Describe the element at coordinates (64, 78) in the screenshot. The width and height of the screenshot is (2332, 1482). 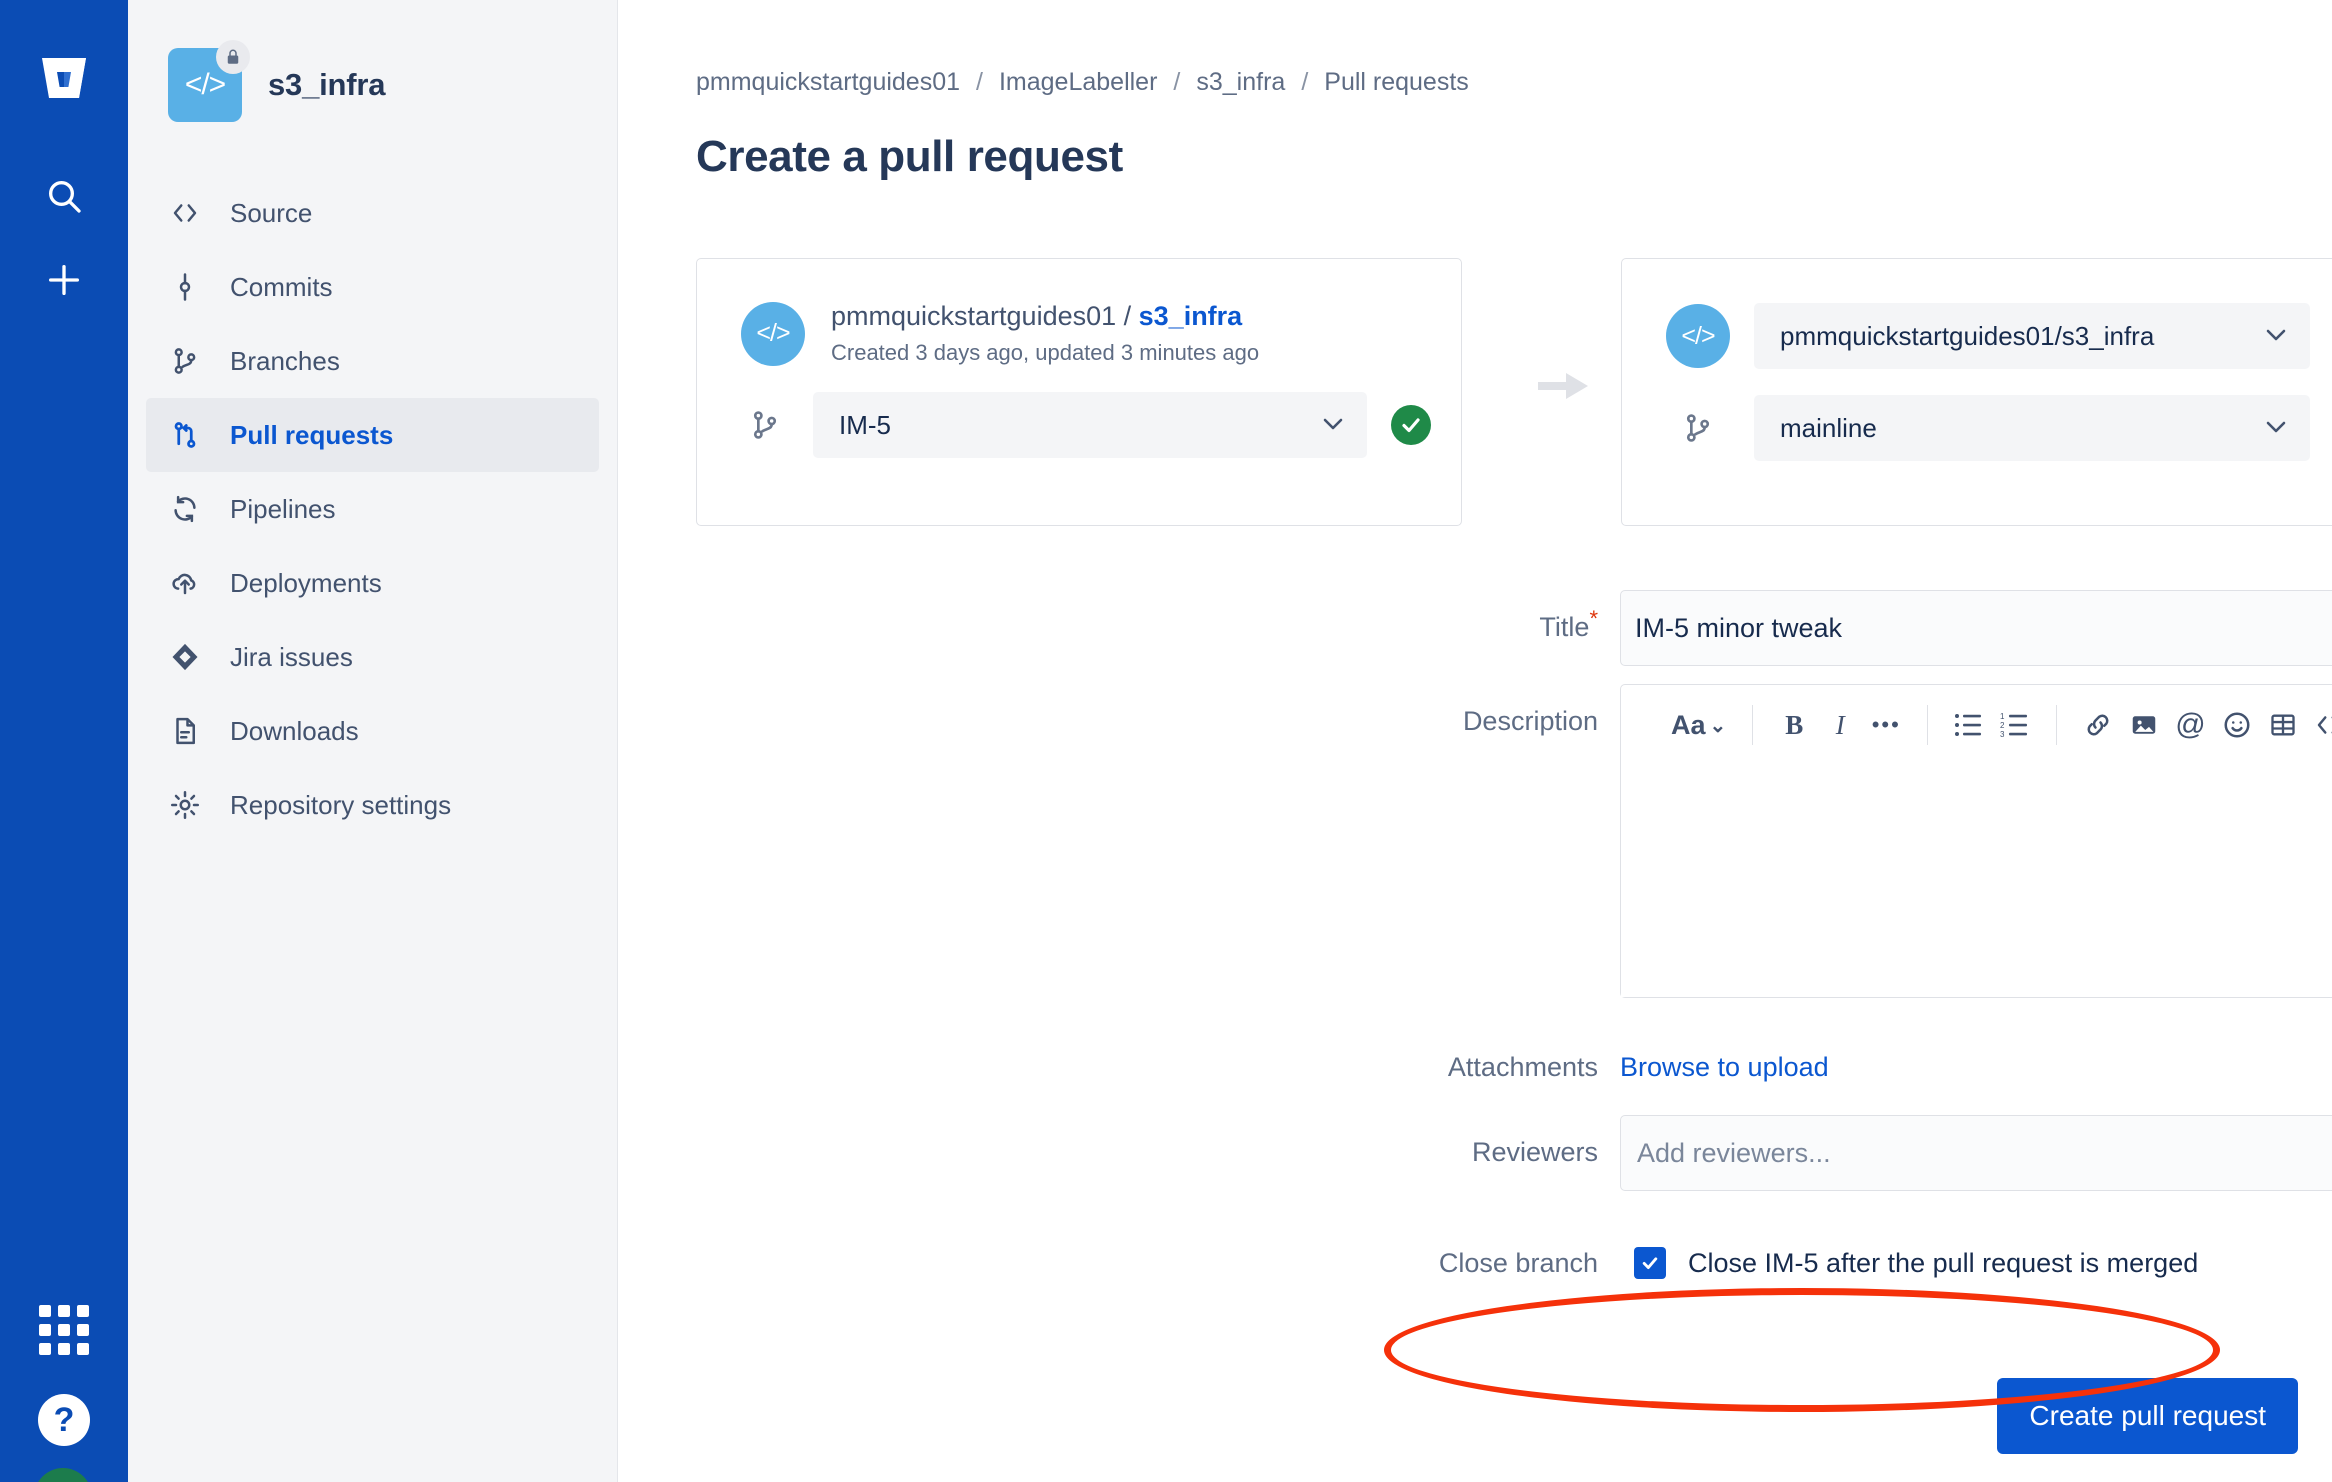
I see `bitbucket-logo-icon` at that location.